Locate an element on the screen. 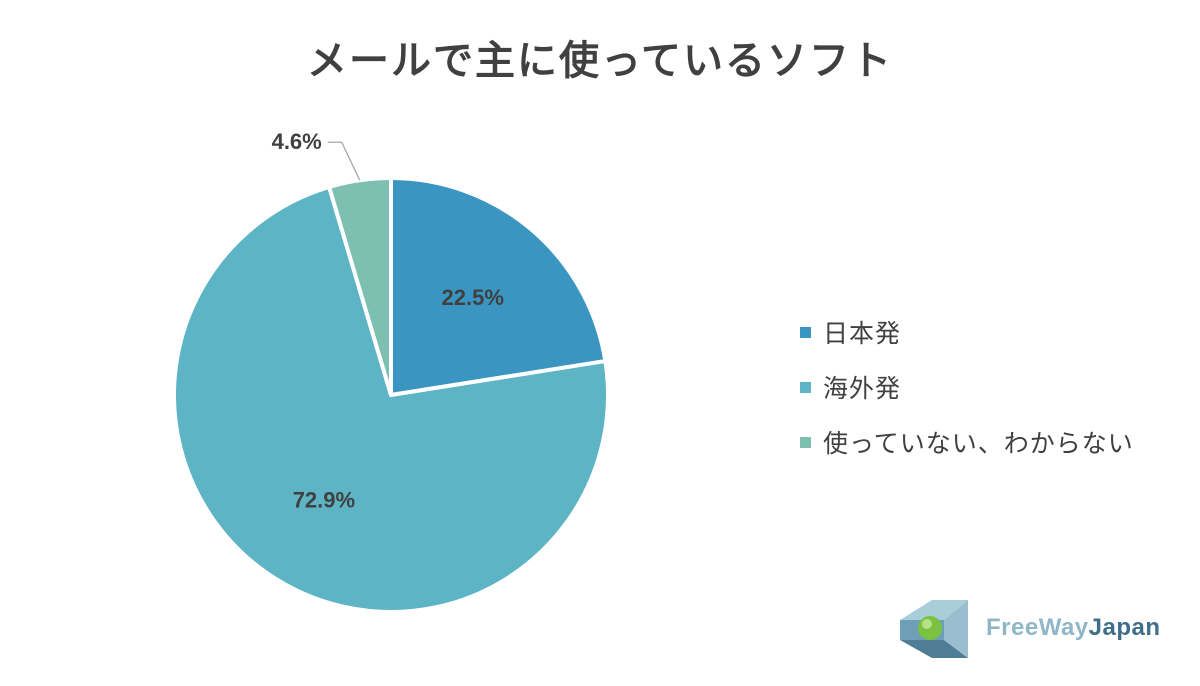 The width and height of the screenshot is (1200, 686). legend-swatch-none is located at coordinates (805, 442).